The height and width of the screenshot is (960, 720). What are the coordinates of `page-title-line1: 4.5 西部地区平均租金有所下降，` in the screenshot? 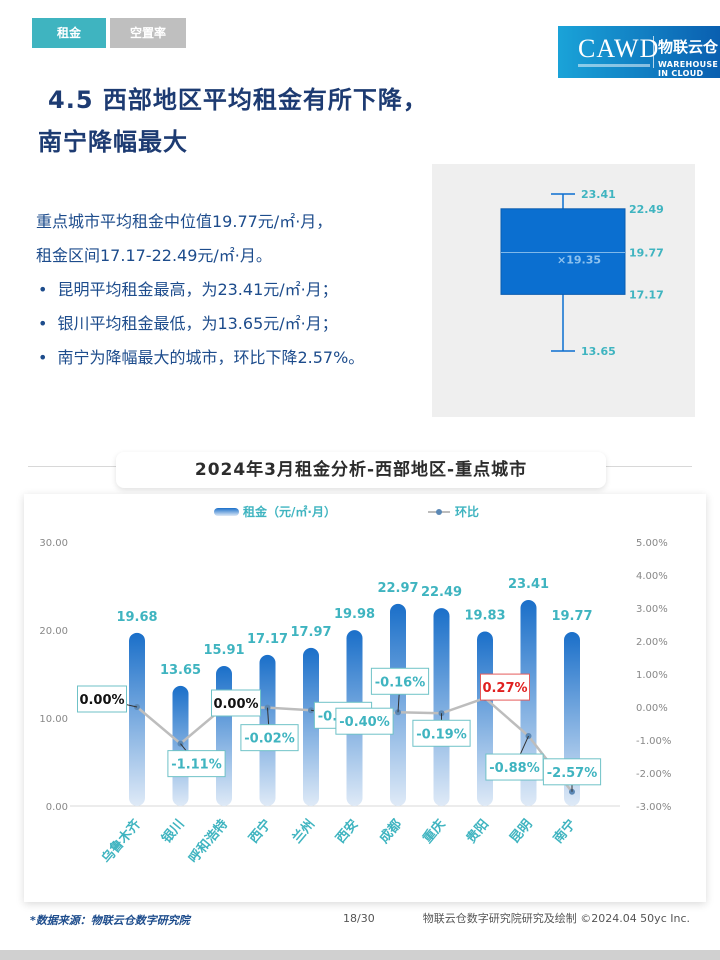 It's located at (238, 100).